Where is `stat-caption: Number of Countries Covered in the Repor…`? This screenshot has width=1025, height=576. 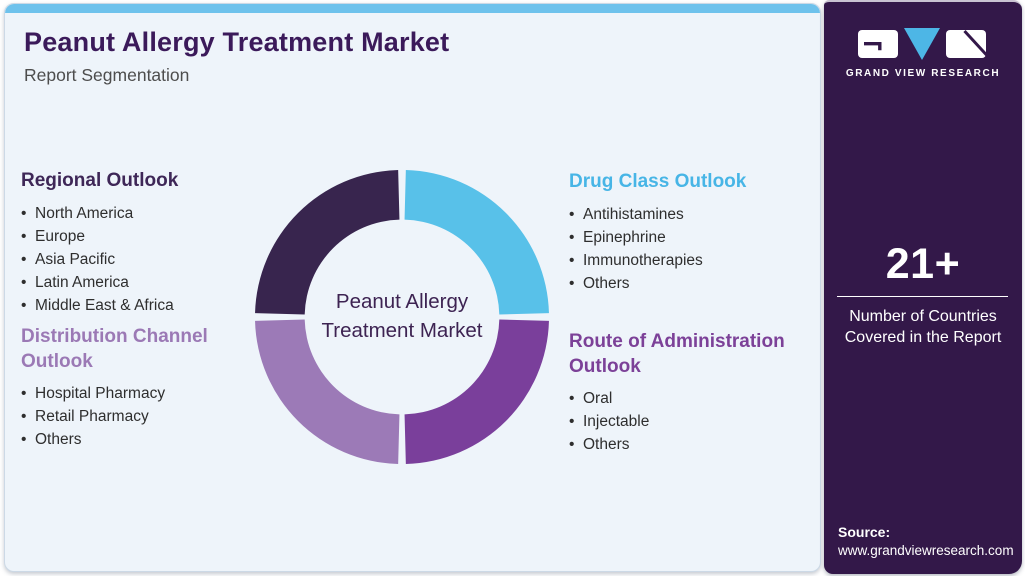 stat-caption: Number of Countries Covered in the Repor… is located at coordinates (923, 327).